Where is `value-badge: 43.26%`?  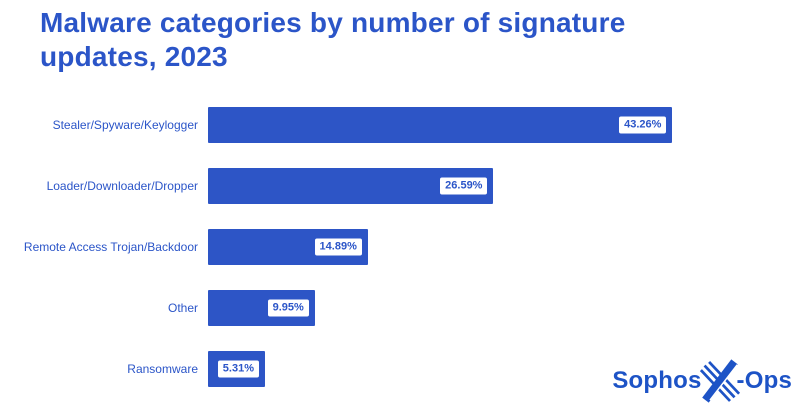
value-badge: 43.26% is located at coordinates (643, 125).